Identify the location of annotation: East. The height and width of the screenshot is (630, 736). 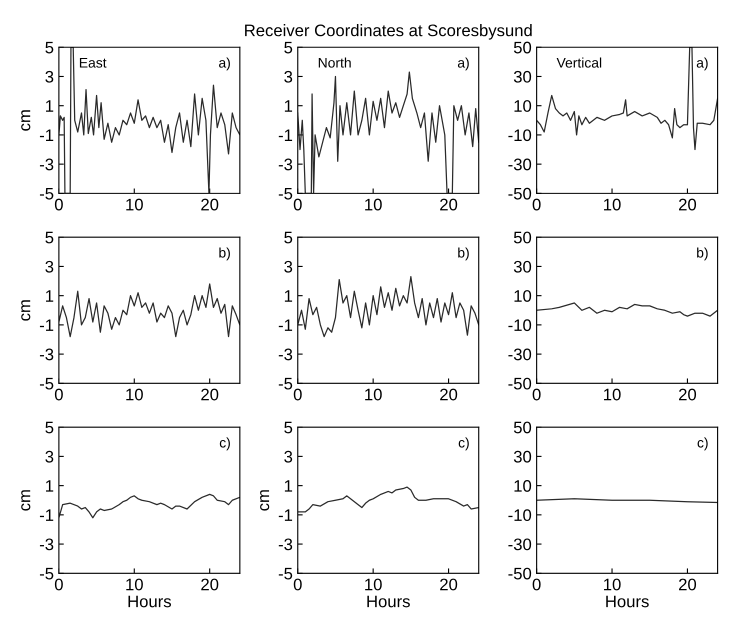
(93, 63).